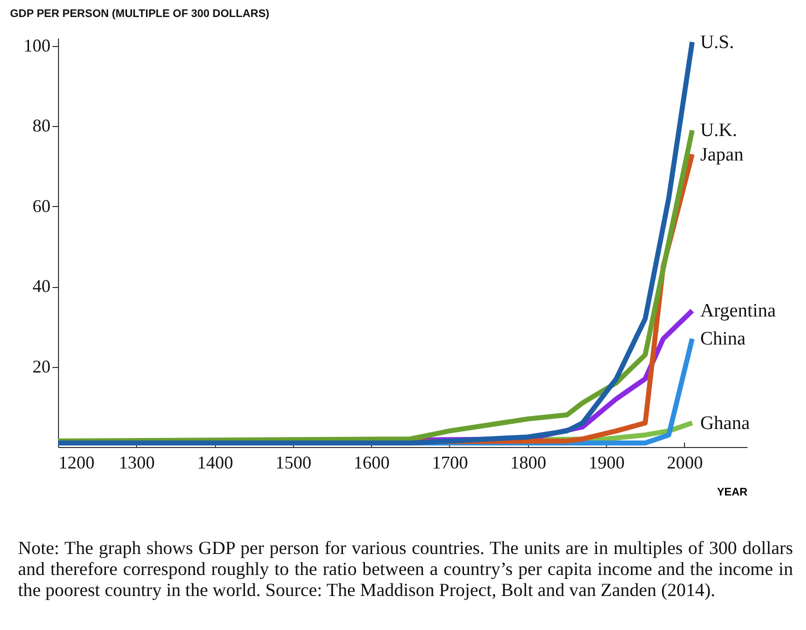 Image resolution: width=806 pixels, height=630 pixels. I want to click on x-tick-label: 1200, so click(76, 462).